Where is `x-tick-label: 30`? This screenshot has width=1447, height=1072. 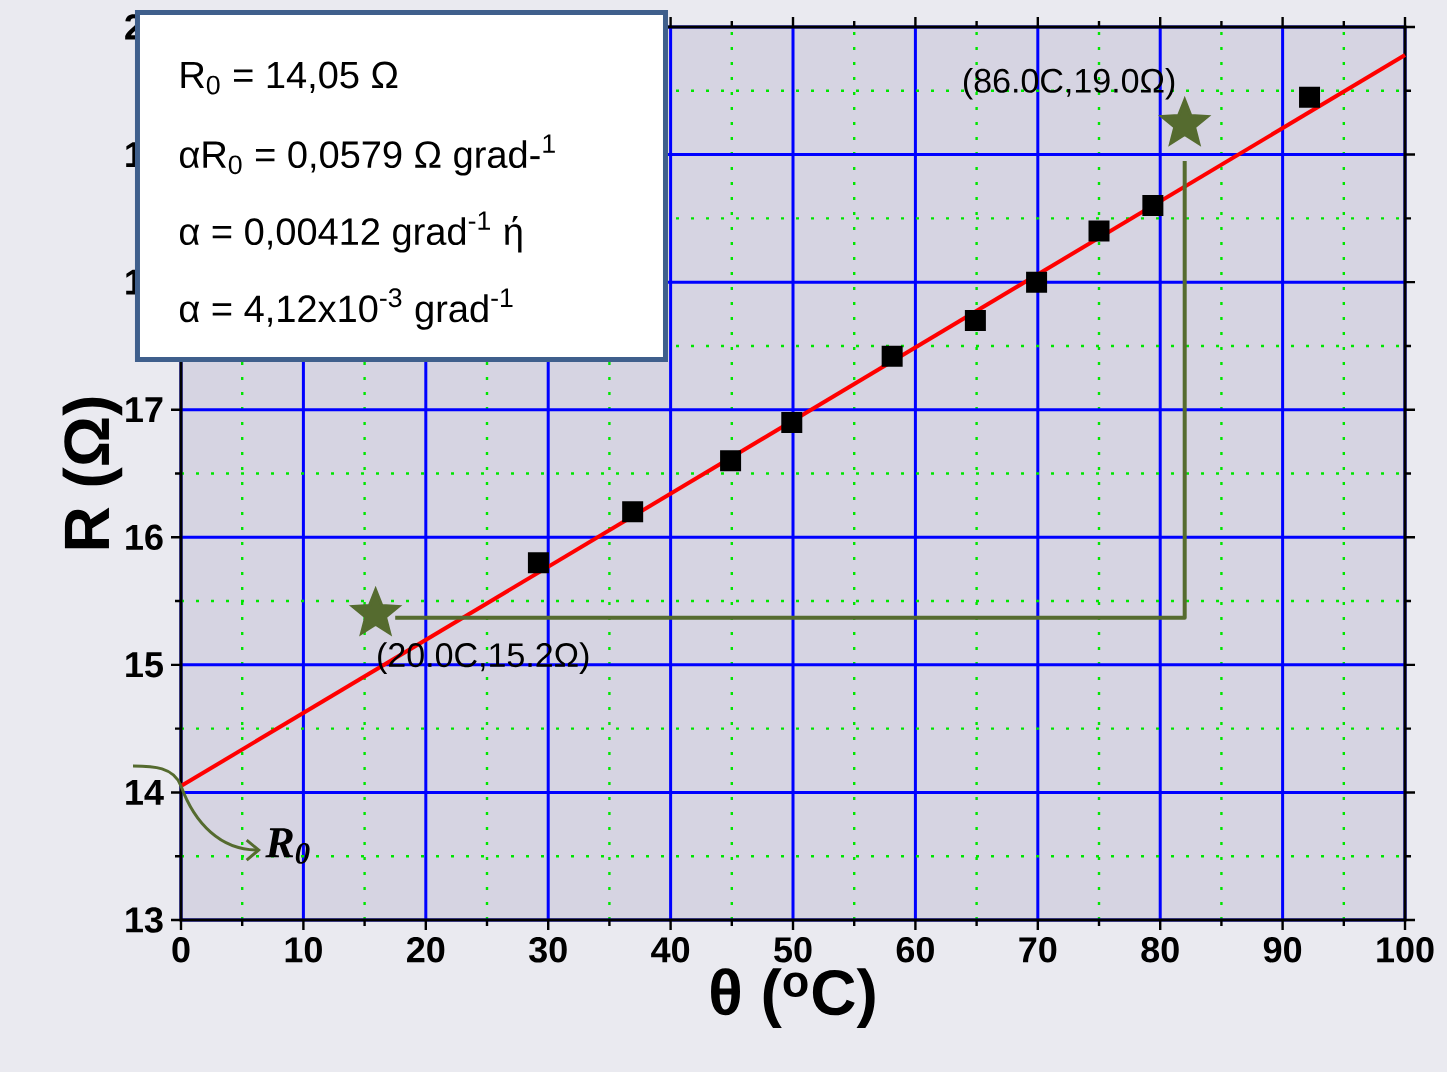 x-tick-label: 30 is located at coordinates (547, 950).